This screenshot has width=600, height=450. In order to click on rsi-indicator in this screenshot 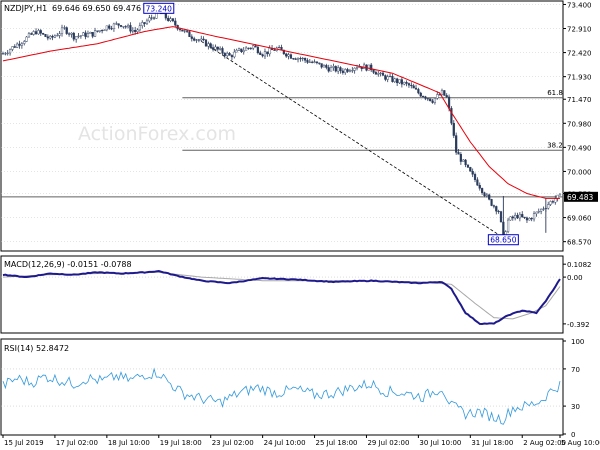, I will do `click(282, 396)`.